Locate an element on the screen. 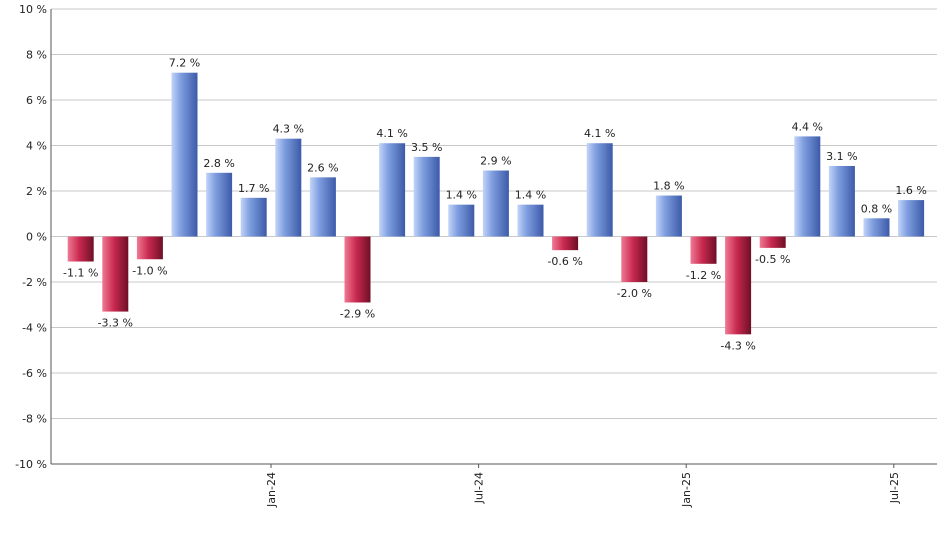  data-label: -4.3 % is located at coordinates (737, 345).